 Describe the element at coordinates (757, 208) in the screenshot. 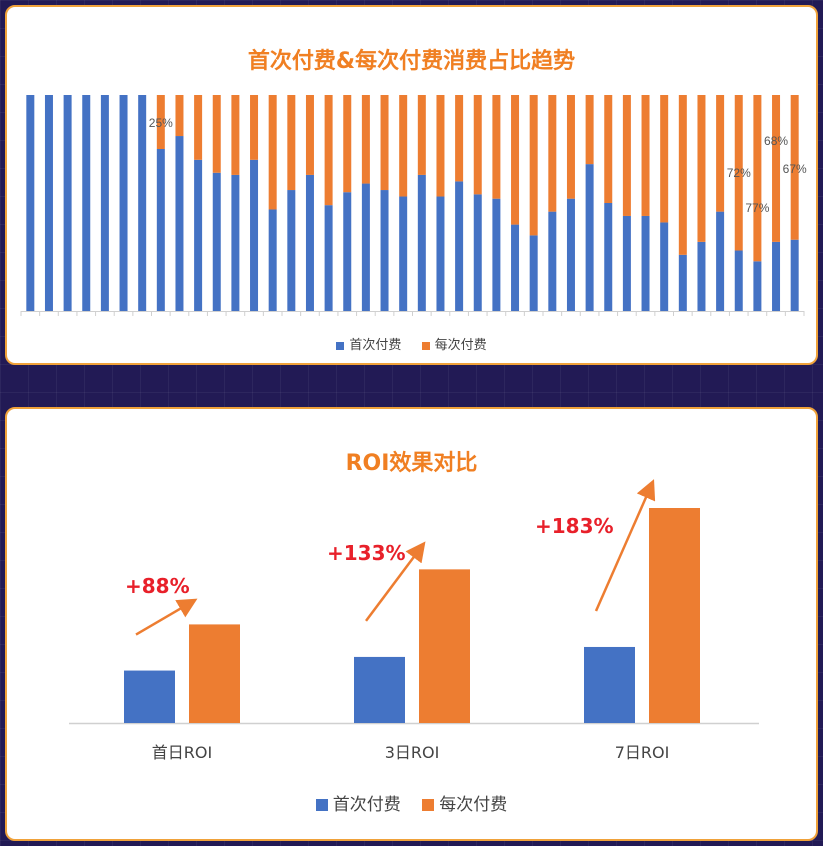

I see `data-label: 77%` at that location.